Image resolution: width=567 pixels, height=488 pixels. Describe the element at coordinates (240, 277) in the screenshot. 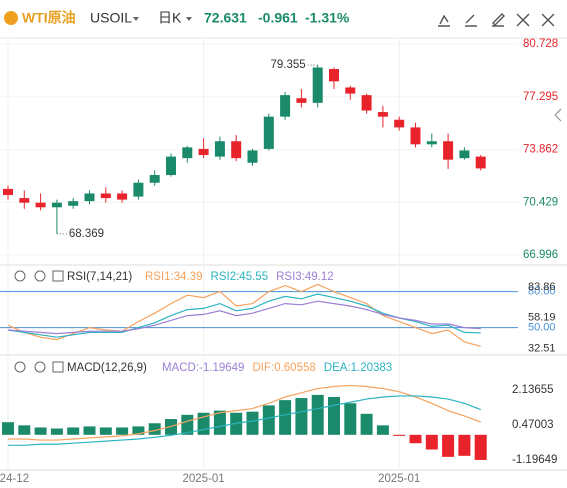

I see `legend-entry: RSI2:45.55` at that location.